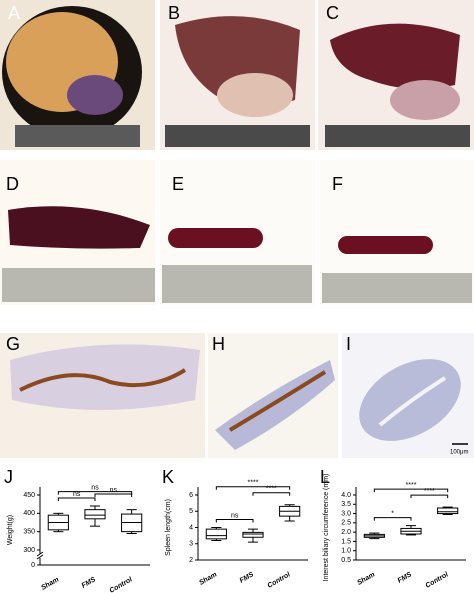  I want to click on y-tick-label: 2.0, so click(346, 532).